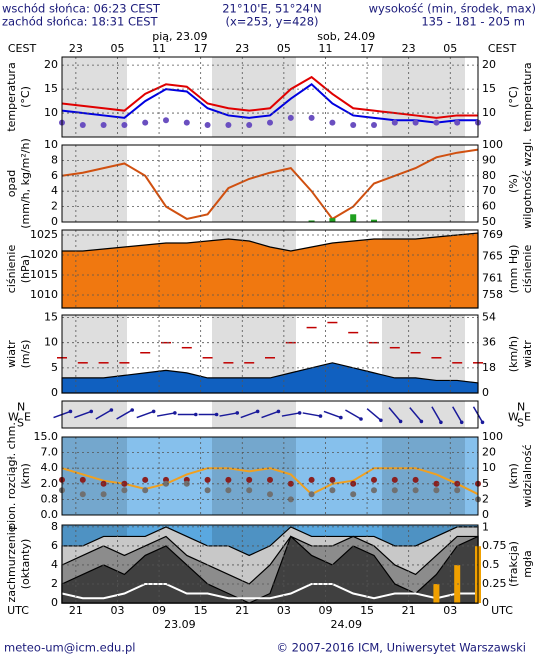  What do you see at coordinates (180, 624) in the screenshot?
I see `day-label: 23.09` at bounding box center [180, 624].